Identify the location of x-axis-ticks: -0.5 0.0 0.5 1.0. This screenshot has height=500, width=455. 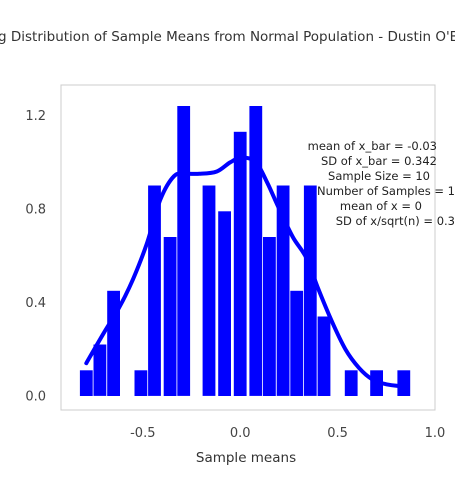
(287, 433).